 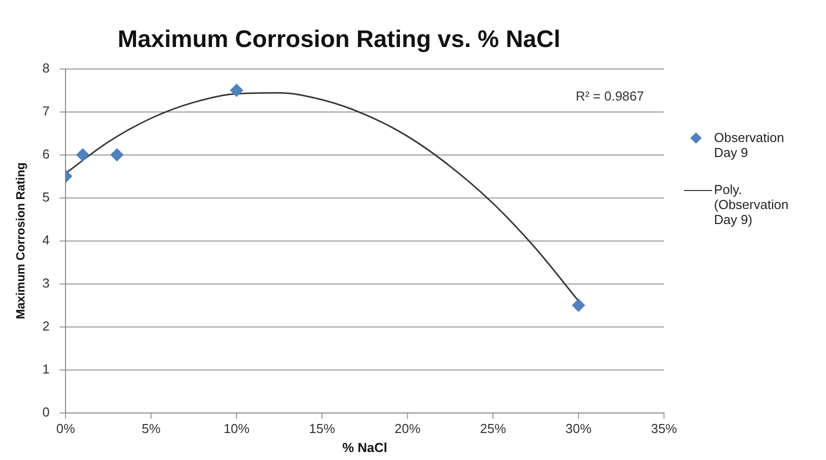 I want to click on y-tick-label: 6, so click(x=46, y=154).